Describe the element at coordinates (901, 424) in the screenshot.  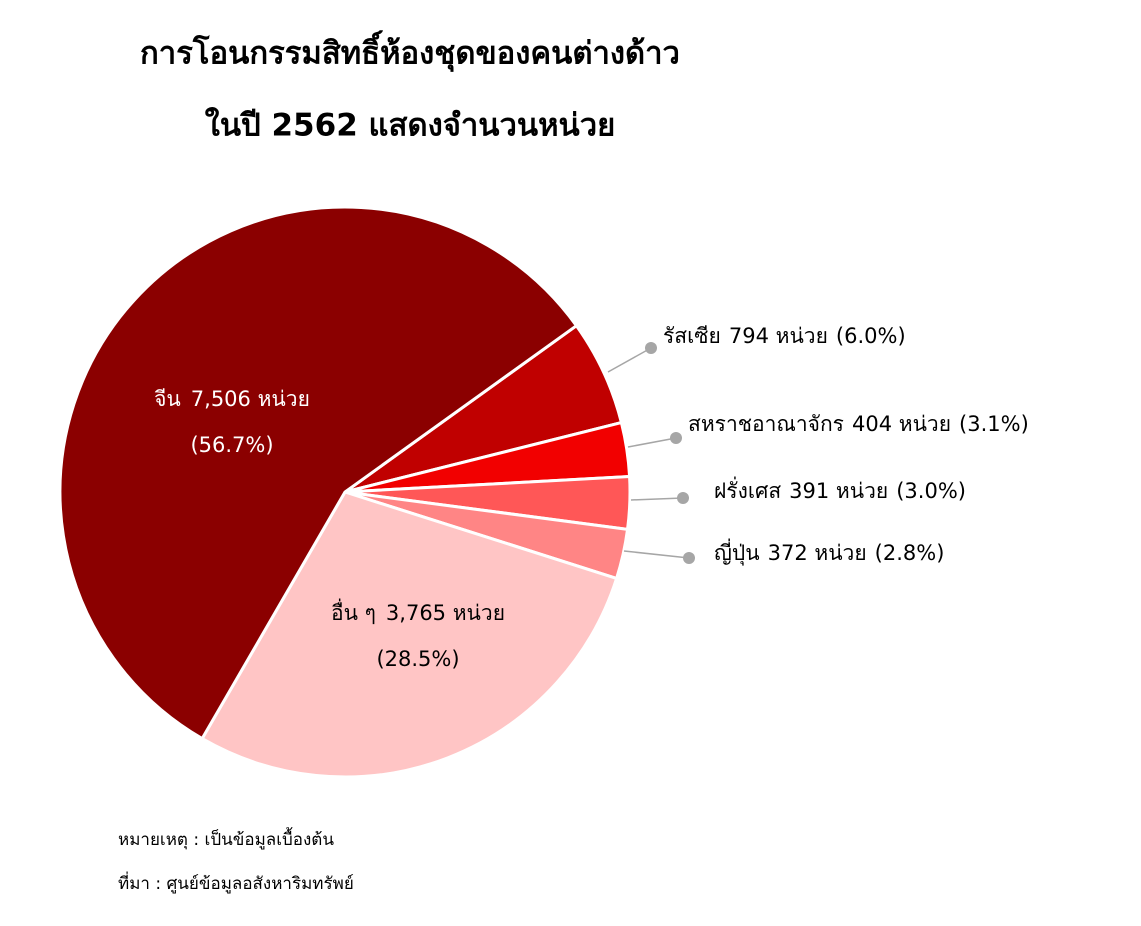
I see `value-label: 404 หน่วย` at that location.